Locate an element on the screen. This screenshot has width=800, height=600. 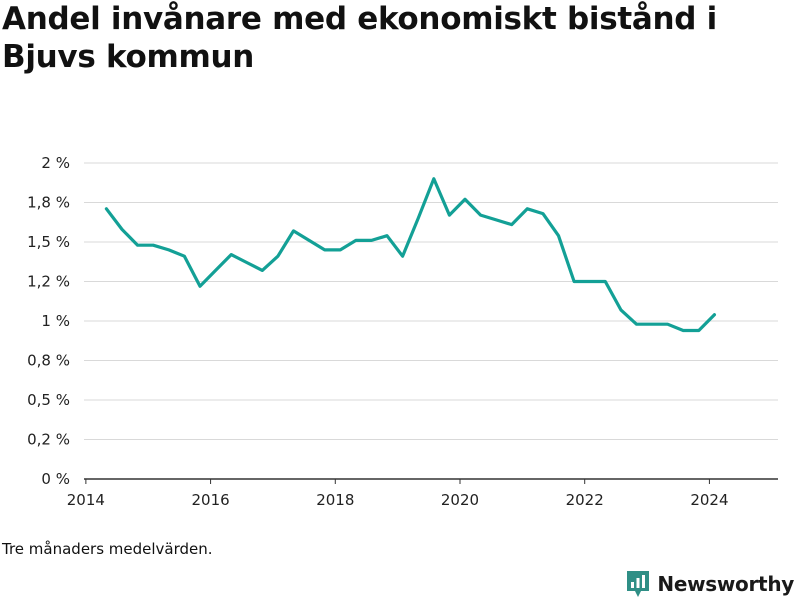
x-tick-label: 2014 is located at coordinates (86, 500).